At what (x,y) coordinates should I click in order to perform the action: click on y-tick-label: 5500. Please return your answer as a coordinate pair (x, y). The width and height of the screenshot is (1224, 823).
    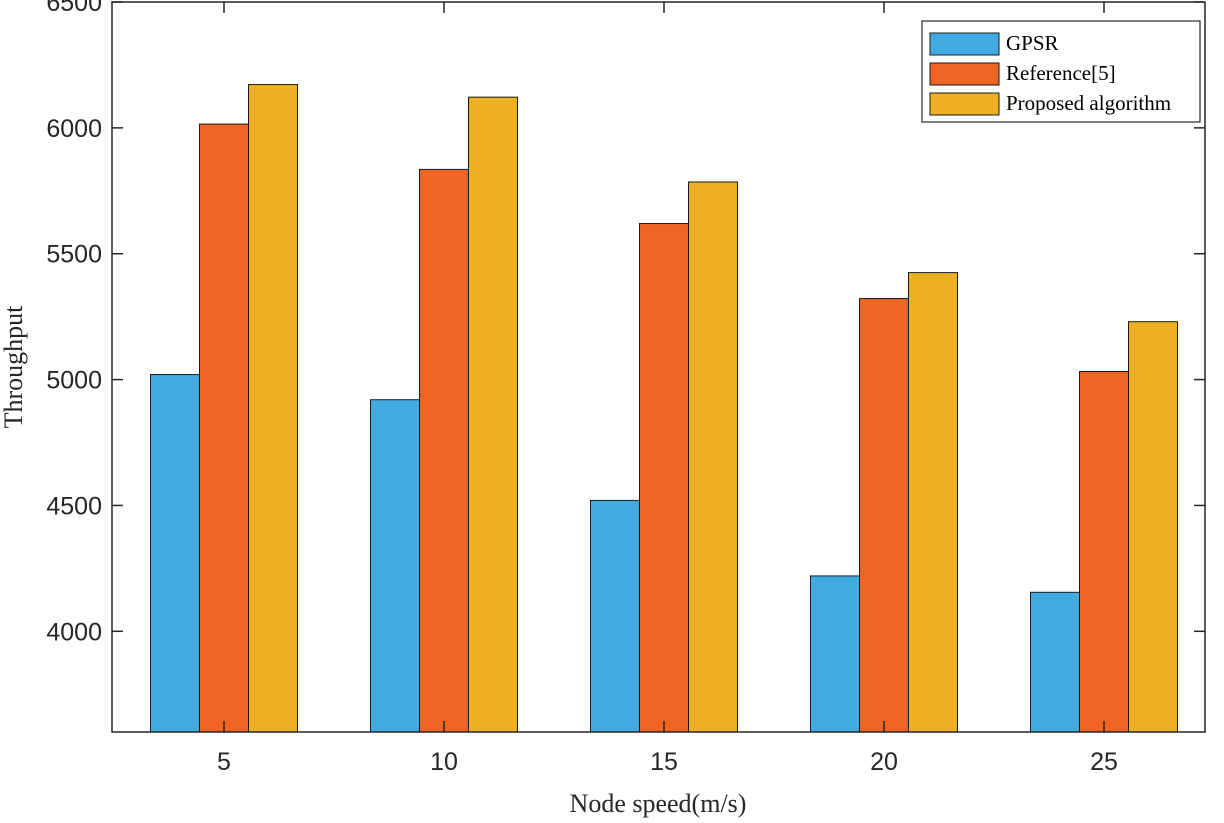
    Looking at the image, I should click on (74, 255).